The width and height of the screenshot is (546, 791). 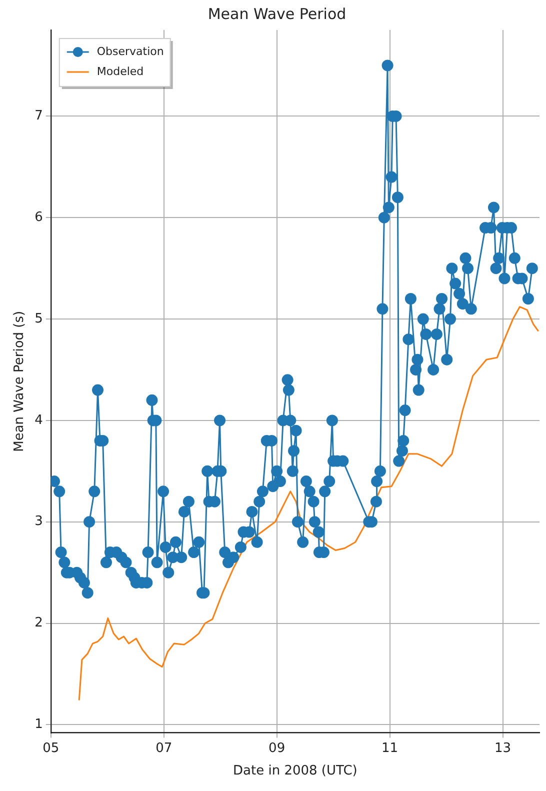 I want to click on x-tick-label: 13, so click(x=503, y=748).